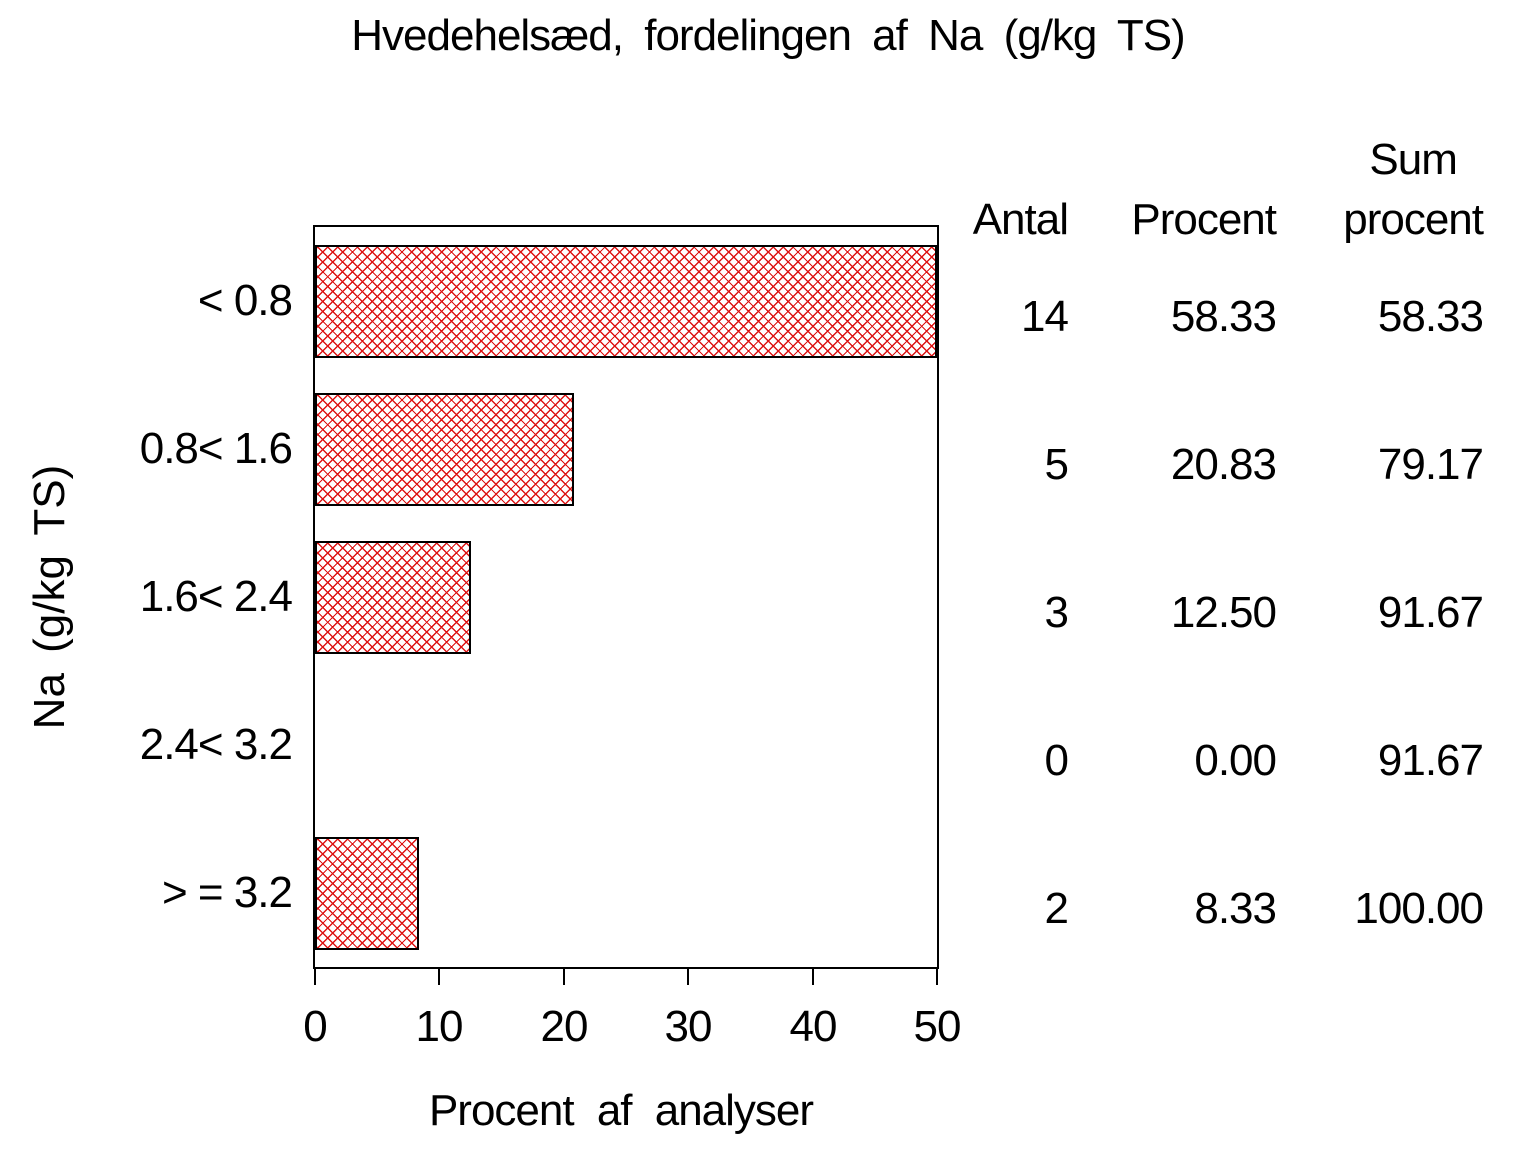 The image size is (1536, 1152). What do you see at coordinates (439, 1026) in the screenshot?
I see `x-tick-label: 10` at bounding box center [439, 1026].